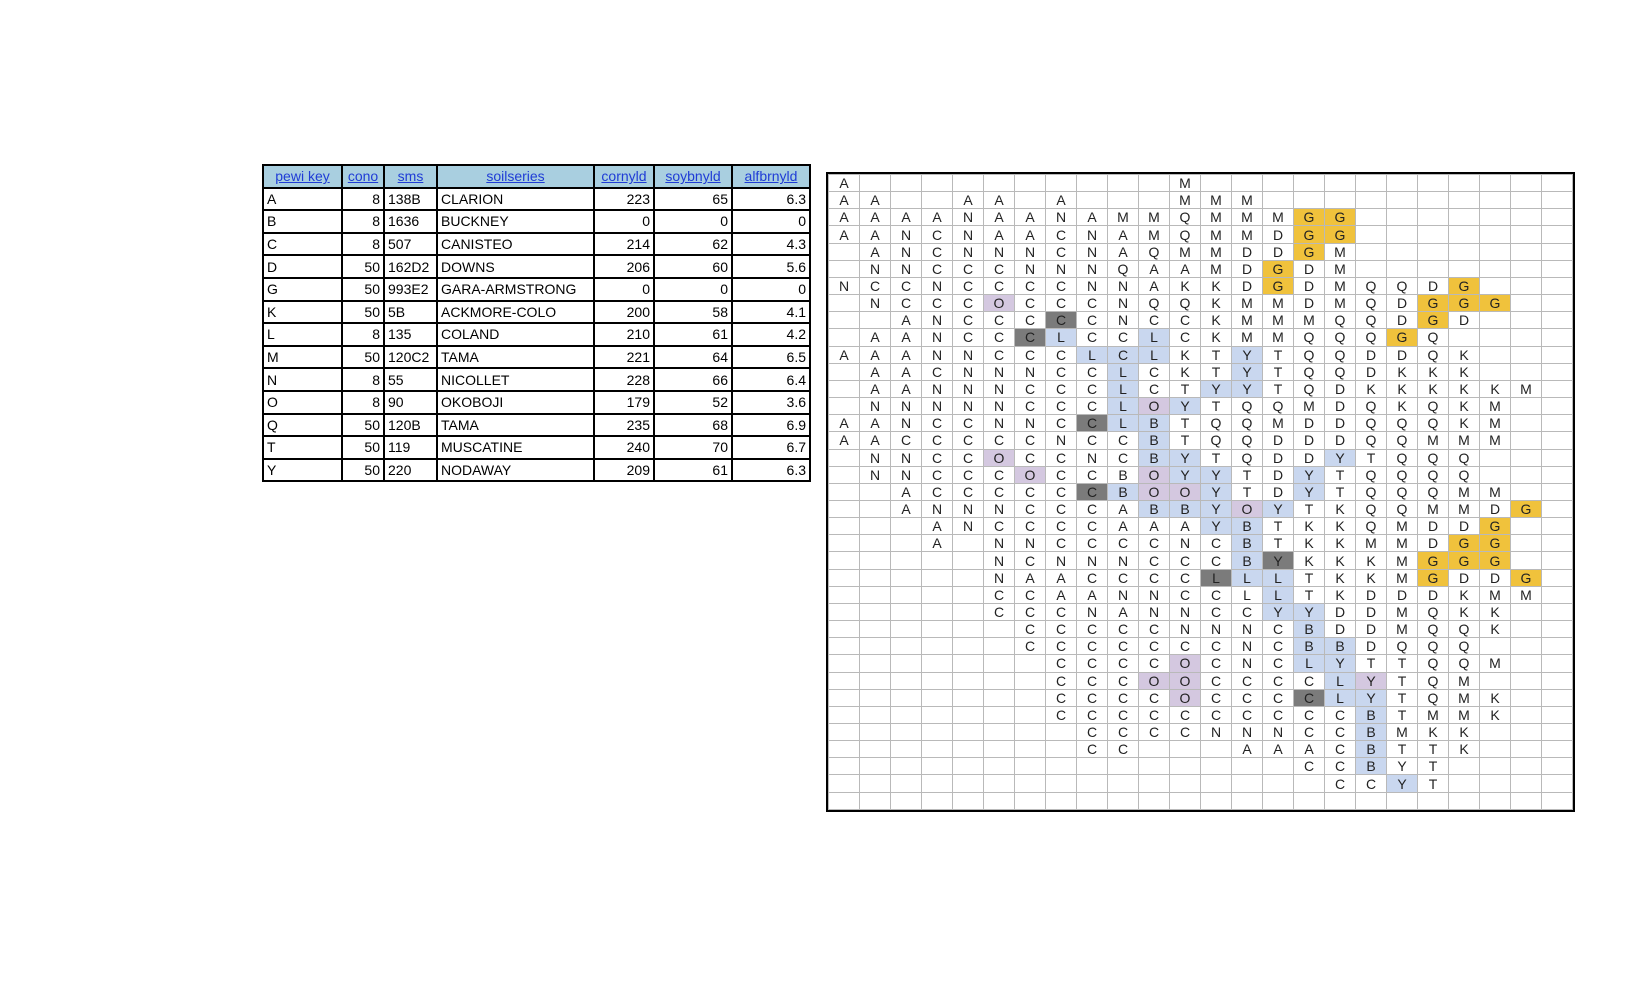  Describe the element at coordinates (624, 289) in the screenshot. I see `cell-cornyld: 0` at that location.